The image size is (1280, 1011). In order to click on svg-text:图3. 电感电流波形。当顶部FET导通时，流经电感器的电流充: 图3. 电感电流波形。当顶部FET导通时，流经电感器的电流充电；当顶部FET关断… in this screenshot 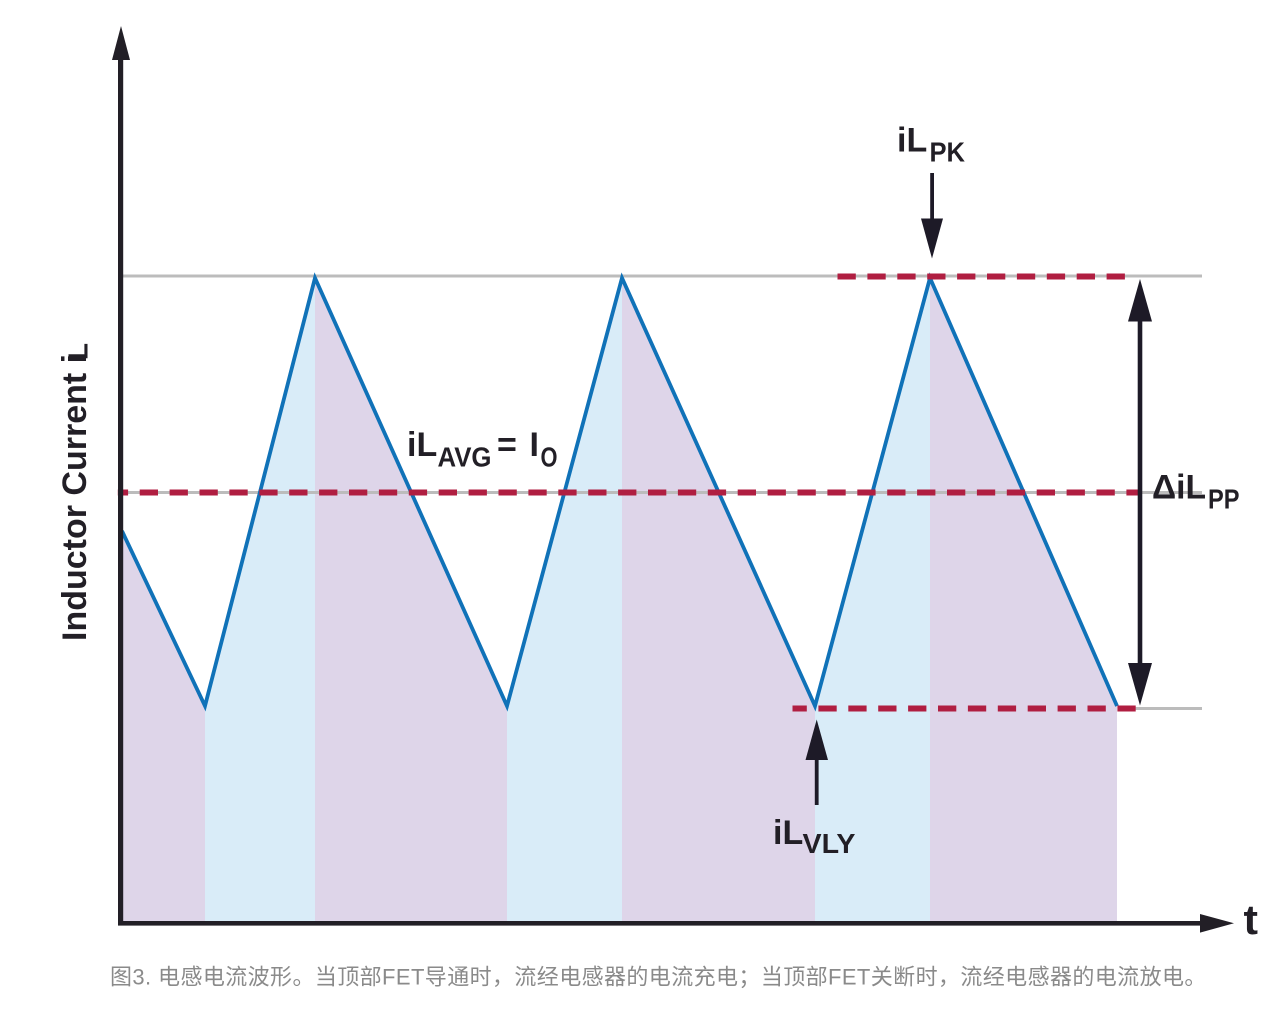, I will do `click(658, 977)`.